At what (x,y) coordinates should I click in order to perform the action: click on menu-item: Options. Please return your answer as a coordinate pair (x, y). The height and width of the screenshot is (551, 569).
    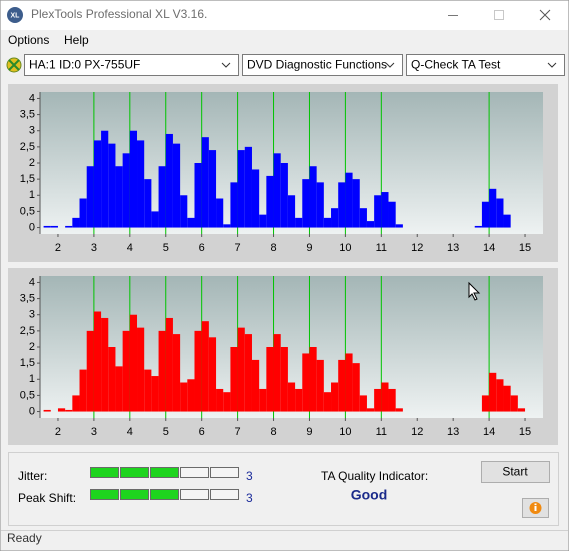
    Looking at the image, I should click on (28, 40).